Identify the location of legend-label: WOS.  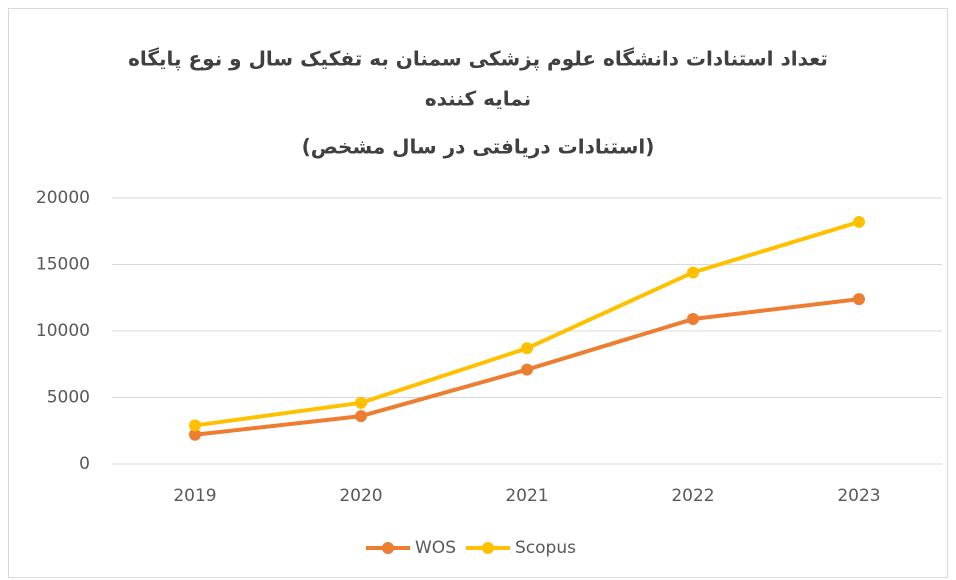
(435, 548).